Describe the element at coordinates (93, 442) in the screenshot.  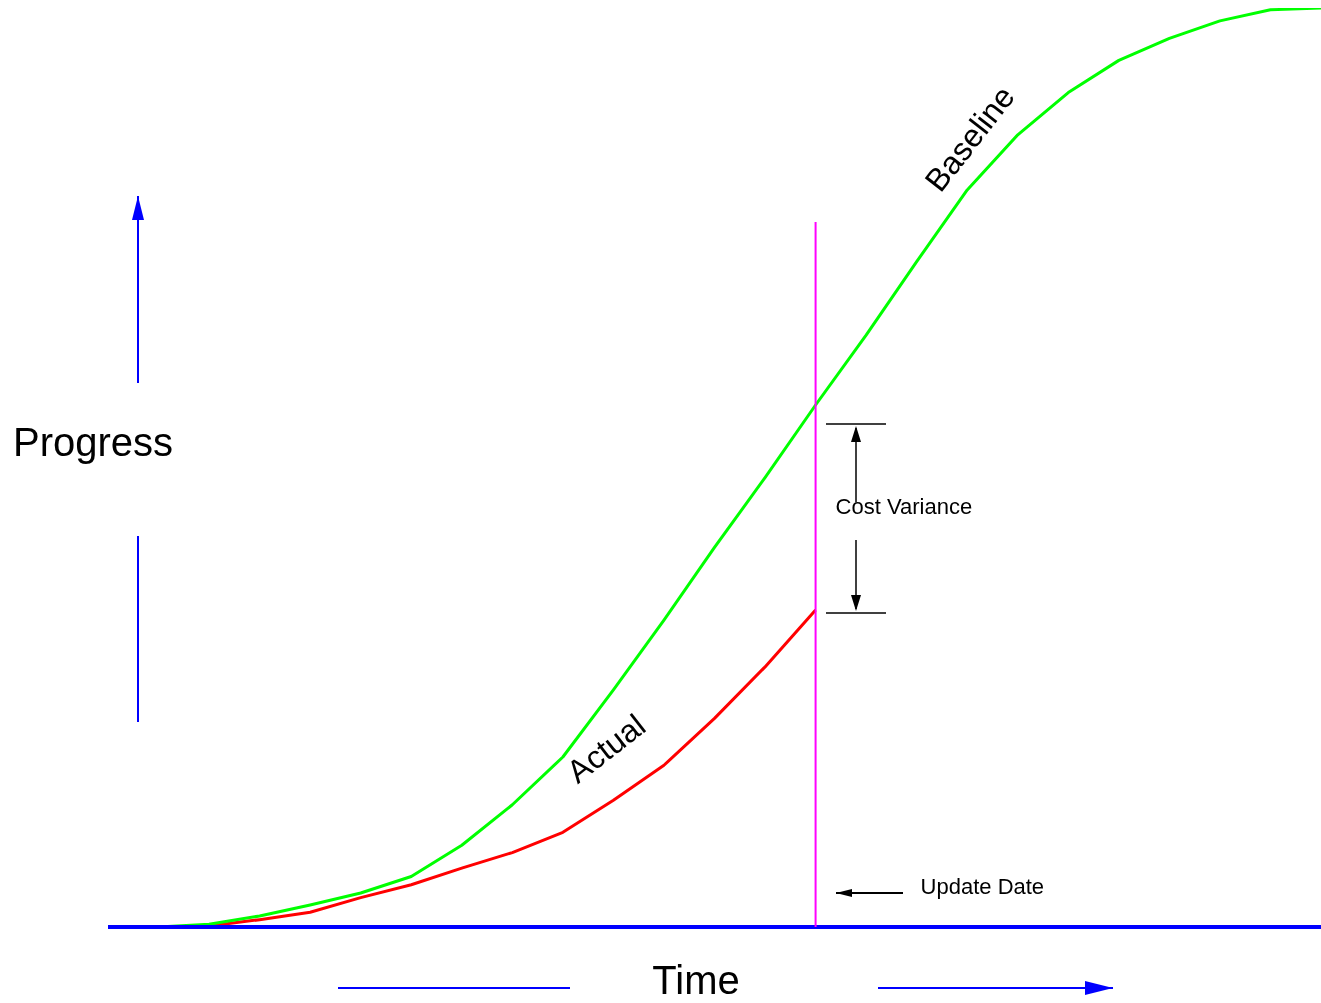
I see `y-axis-title: Progress` at that location.